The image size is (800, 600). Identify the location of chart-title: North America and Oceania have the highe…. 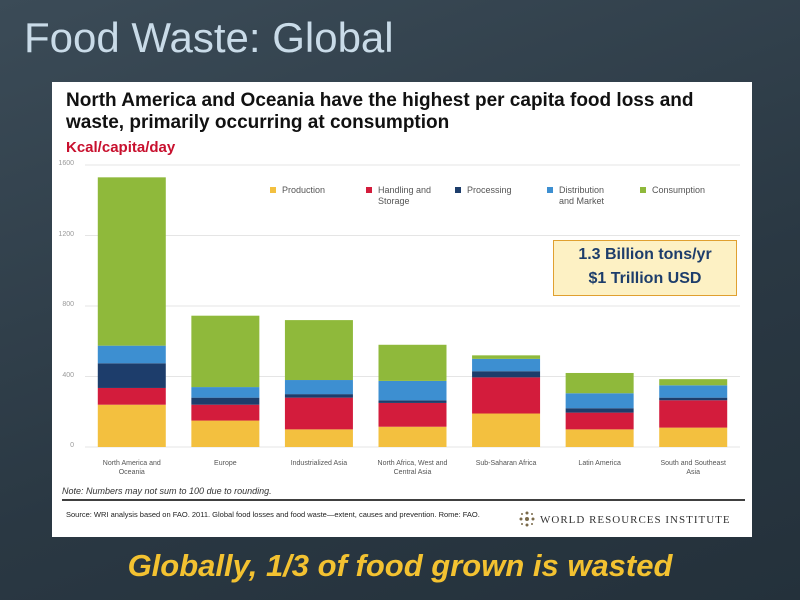
(380, 111).